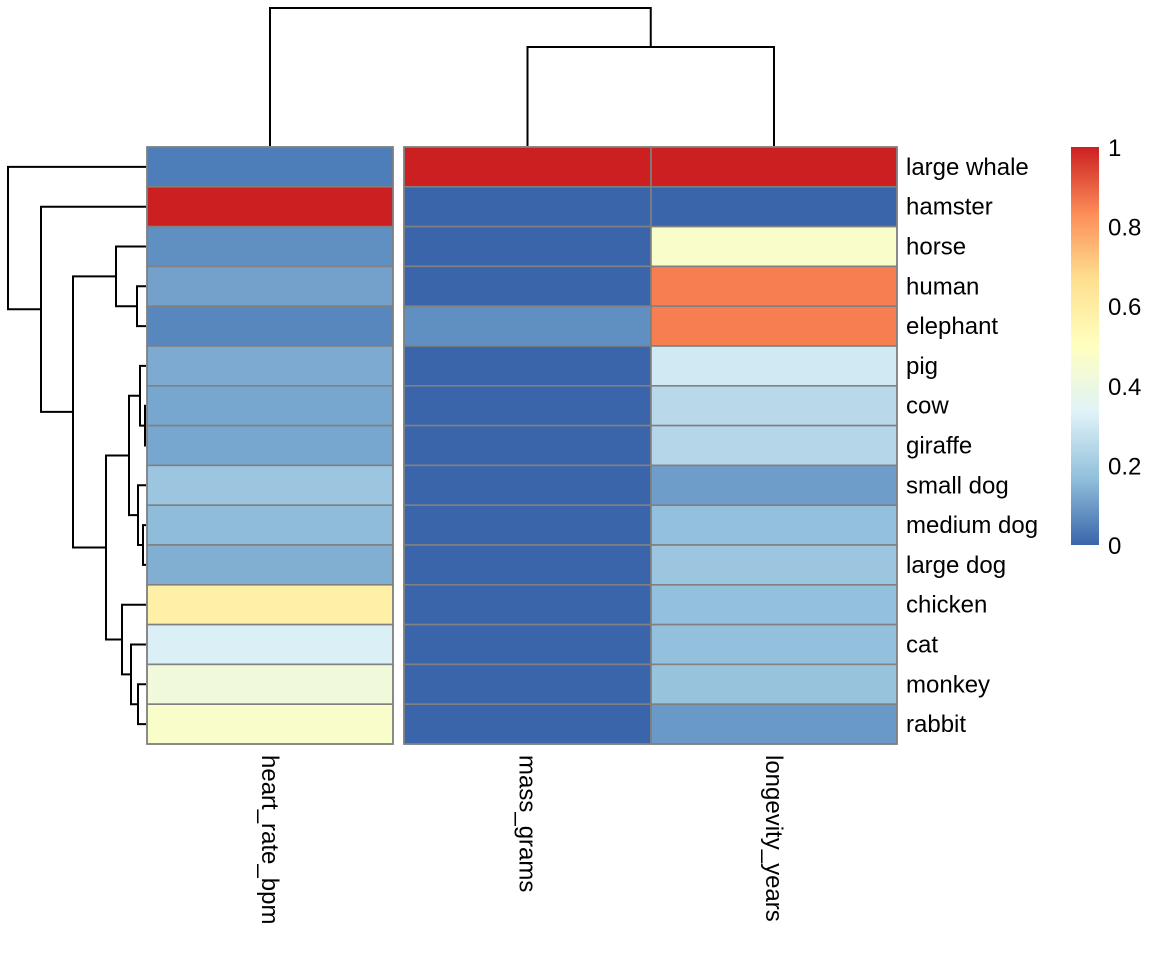 This screenshot has width=1152, height=960. I want to click on row-label: cow, so click(927, 406).